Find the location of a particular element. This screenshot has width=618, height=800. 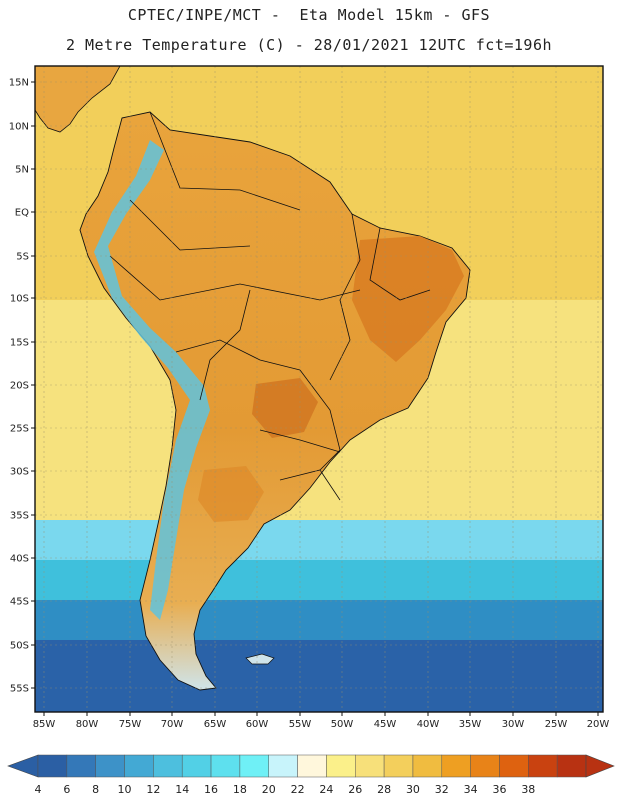

lon-tick-label: 35W is located at coordinates (470, 724).